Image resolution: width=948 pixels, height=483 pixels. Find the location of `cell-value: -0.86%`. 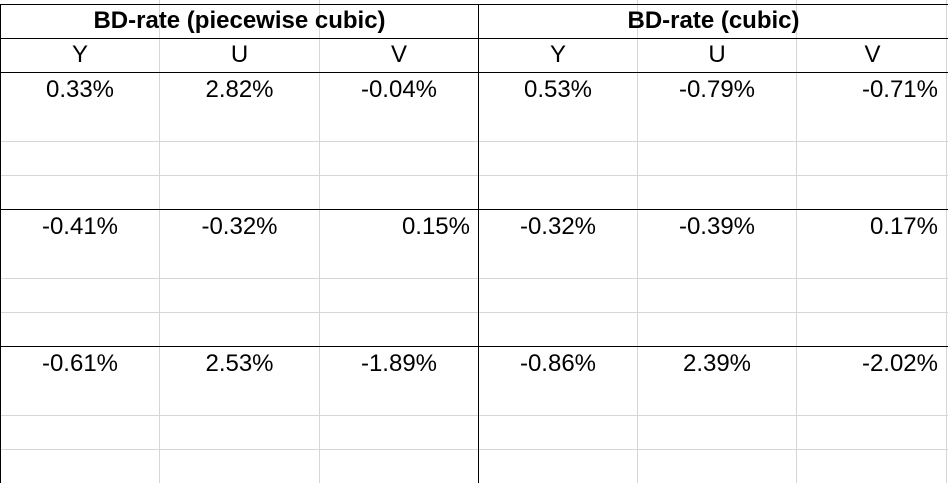

cell-value: -0.86% is located at coordinates (558, 363).